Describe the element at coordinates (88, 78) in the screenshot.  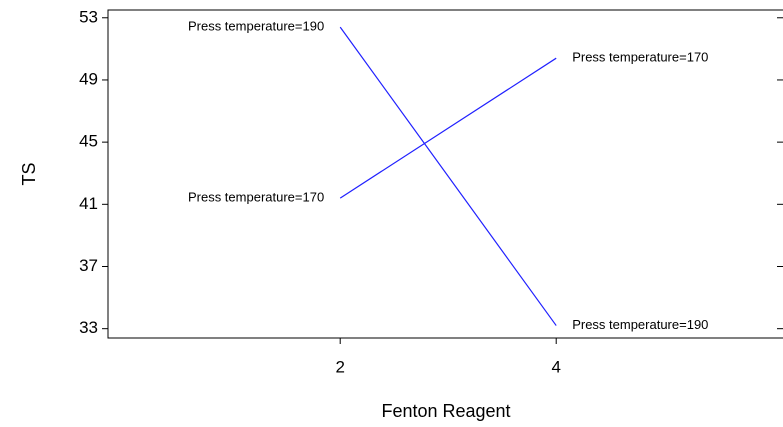
I see `y-tick-label: 49` at that location.